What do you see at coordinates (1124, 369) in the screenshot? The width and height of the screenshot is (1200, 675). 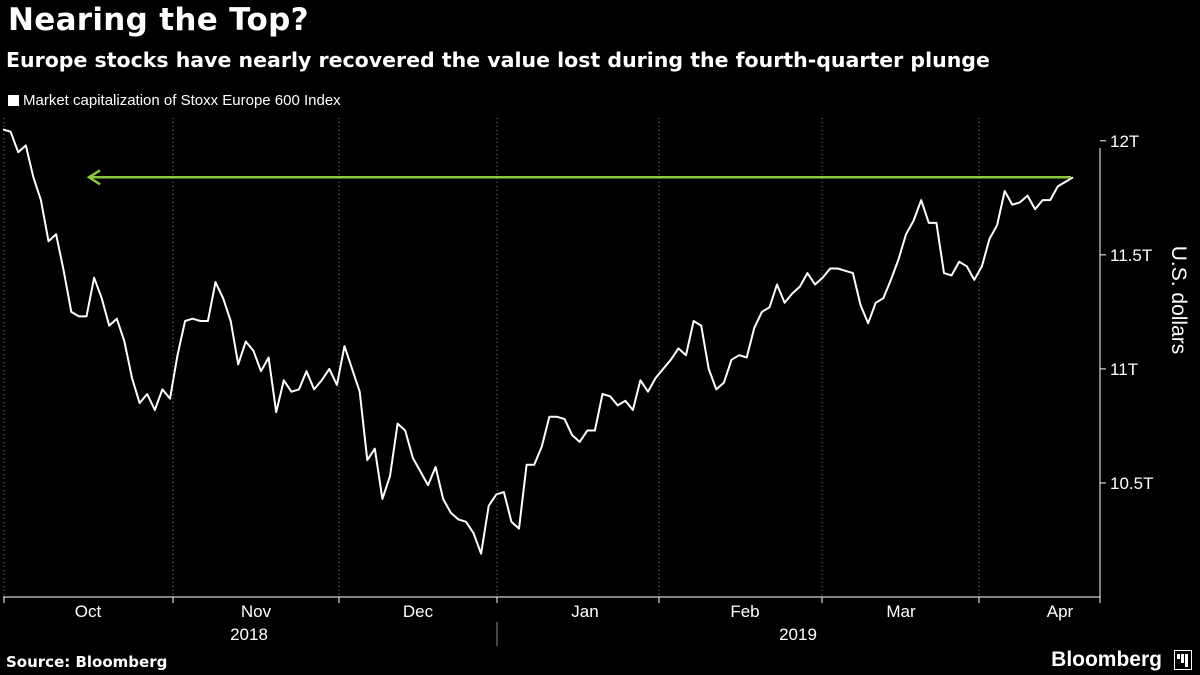 I see `y-tick-label: 11T` at bounding box center [1124, 369].